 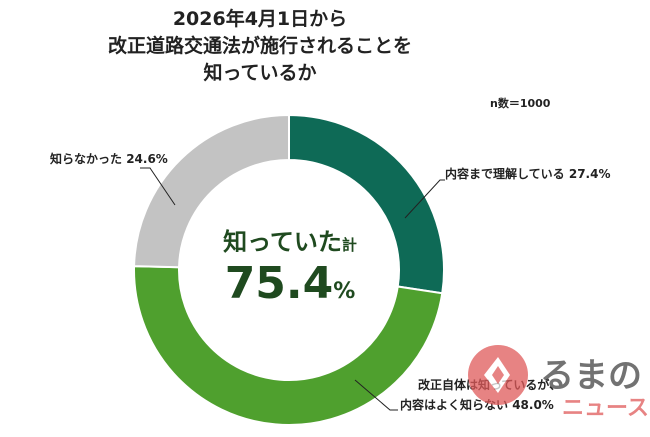 I want to click on slice-label-aware-line2: 内容はよく知らない 48.0%, so click(x=477, y=404).